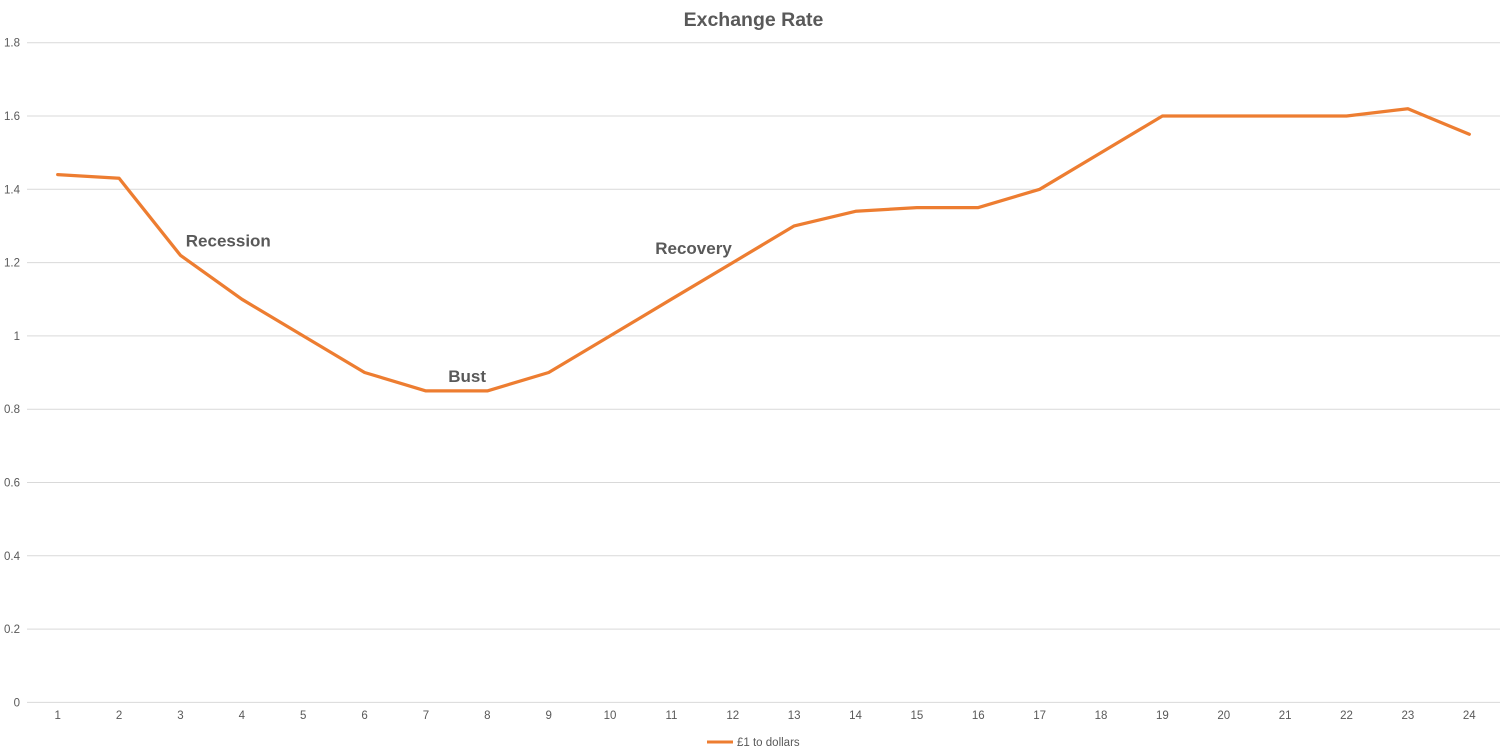 Image resolution: width=1507 pixels, height=754 pixels. I want to click on x-axis-tick-label: 20, so click(1223, 716).